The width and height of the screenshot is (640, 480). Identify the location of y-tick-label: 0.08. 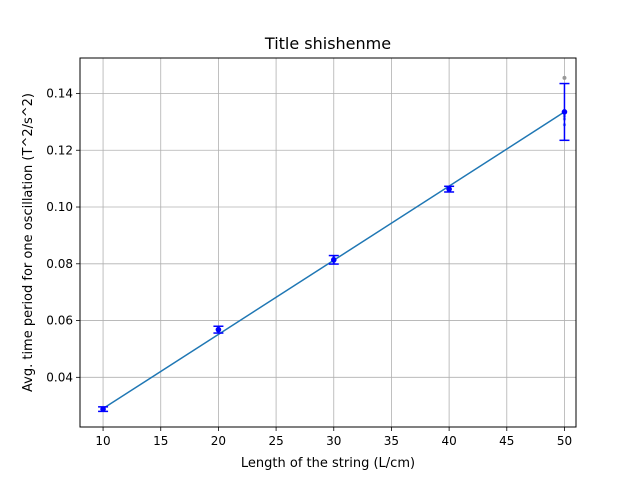
(59, 264).